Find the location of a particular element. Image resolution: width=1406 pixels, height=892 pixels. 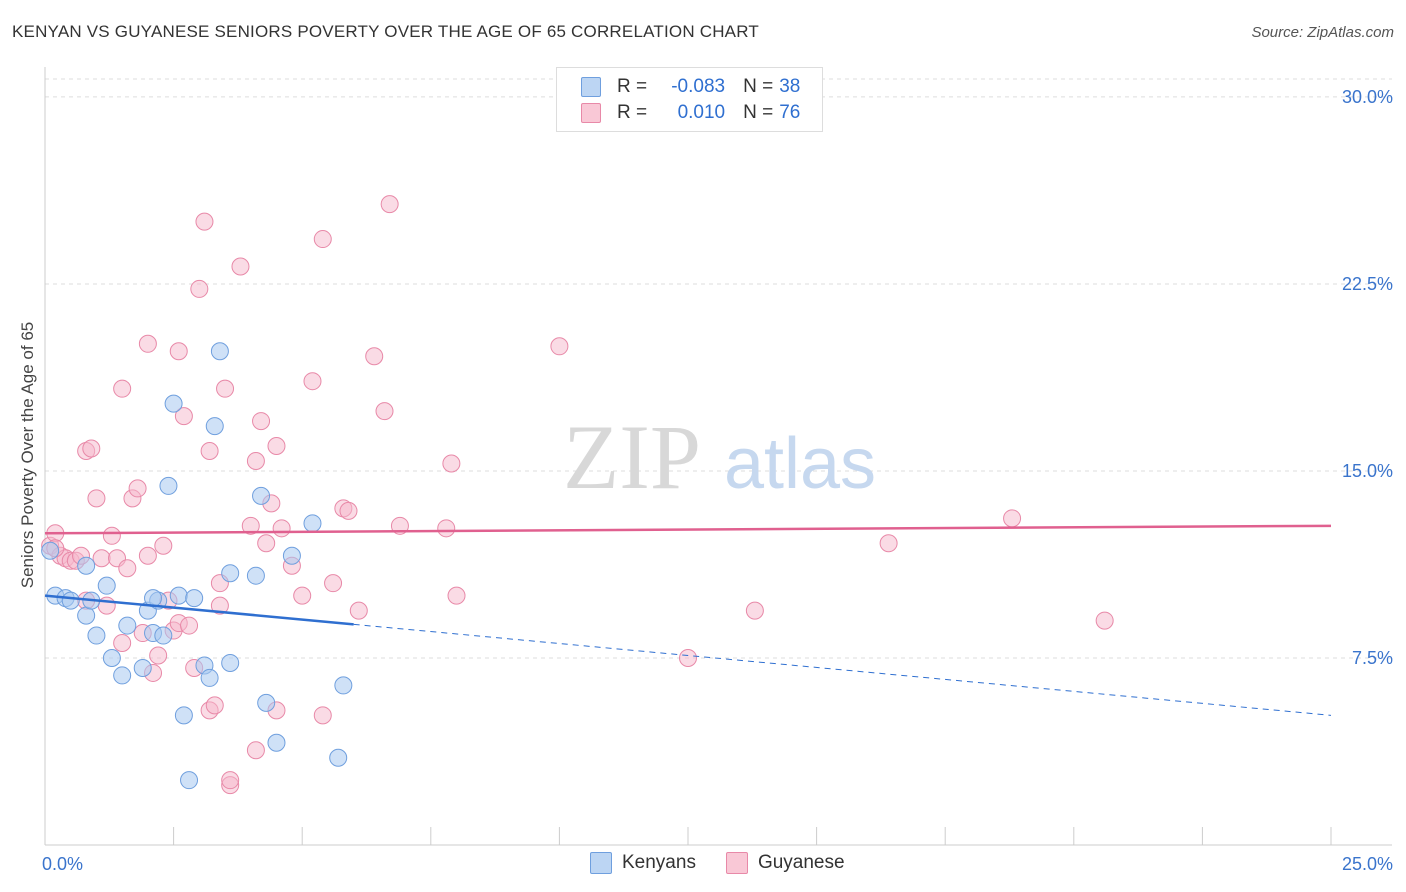

watermark: ZIP atlas is located at coordinates (719, 457).